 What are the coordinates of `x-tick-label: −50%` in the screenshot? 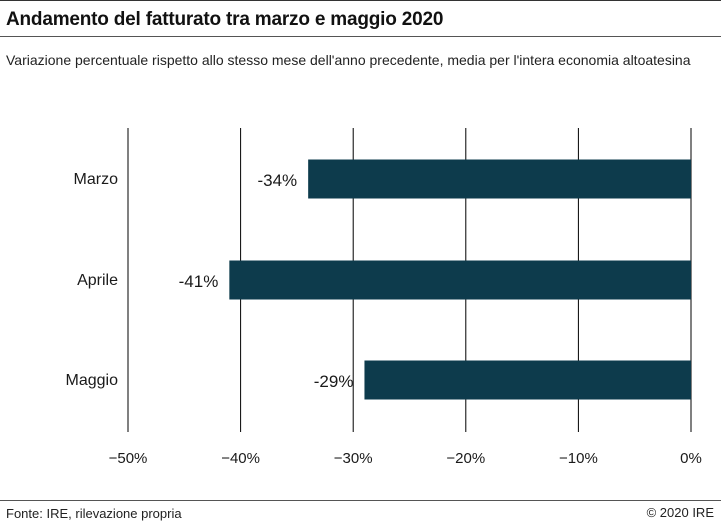 It's located at (128, 458).